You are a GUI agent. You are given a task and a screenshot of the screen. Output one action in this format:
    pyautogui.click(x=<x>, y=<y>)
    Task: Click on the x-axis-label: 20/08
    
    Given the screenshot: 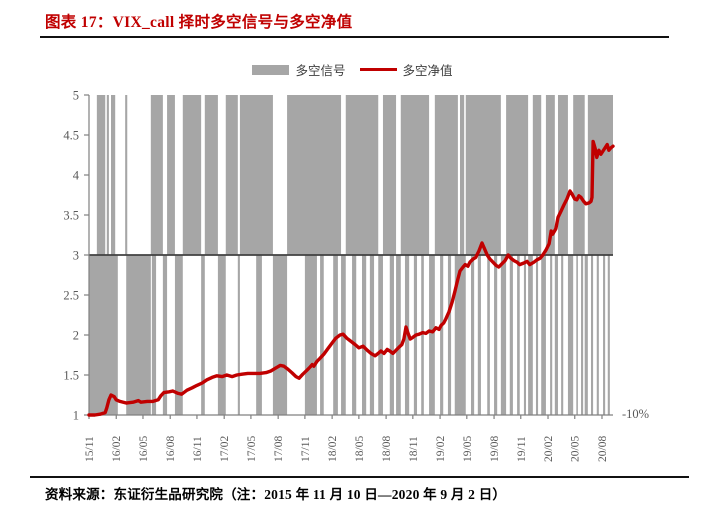 What is the action you would take?
    pyautogui.click(x=603, y=449)
    